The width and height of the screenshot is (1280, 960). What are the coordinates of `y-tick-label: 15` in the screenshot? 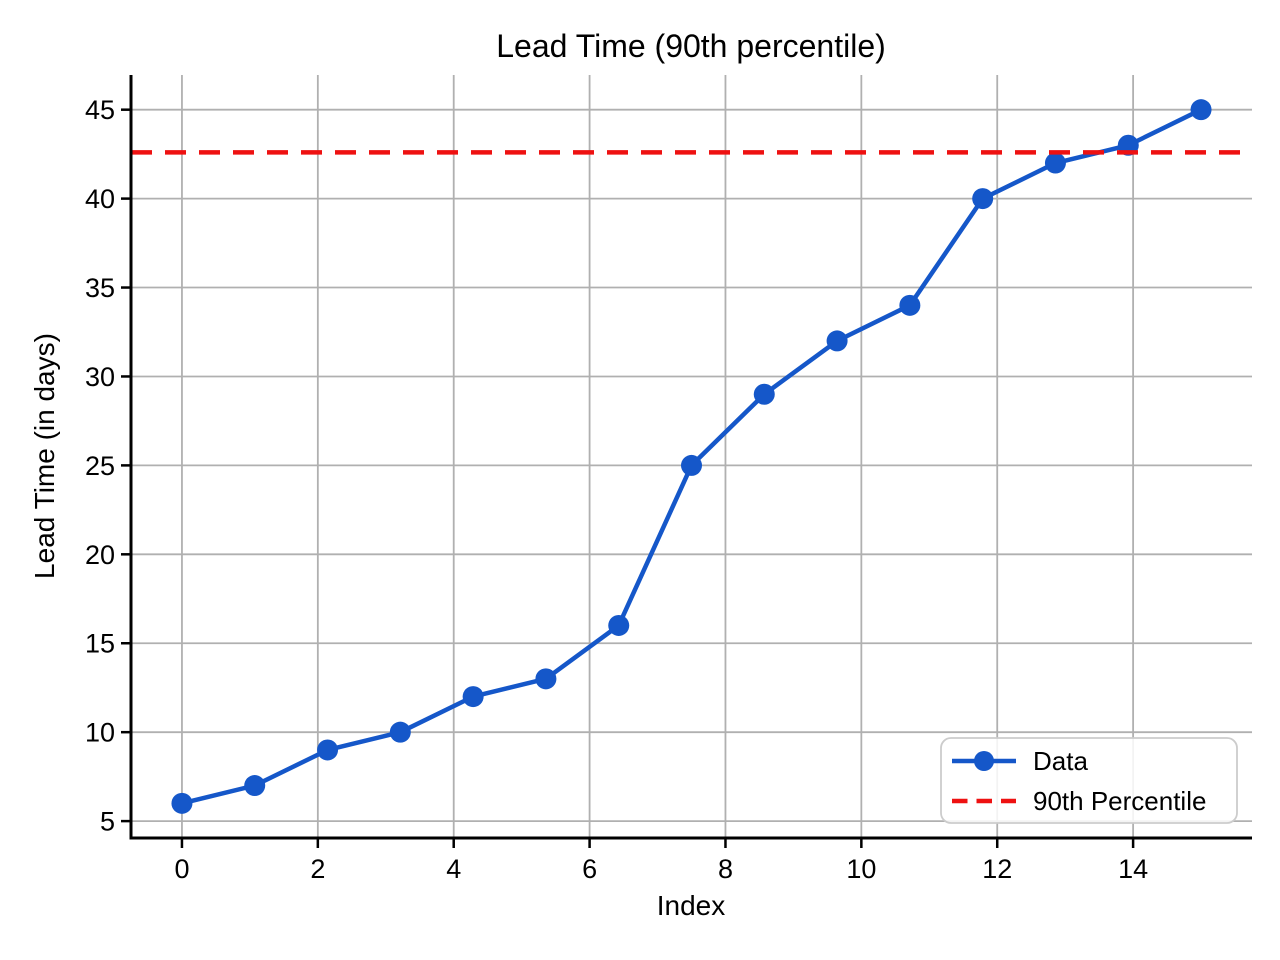 It's located at (100, 644).